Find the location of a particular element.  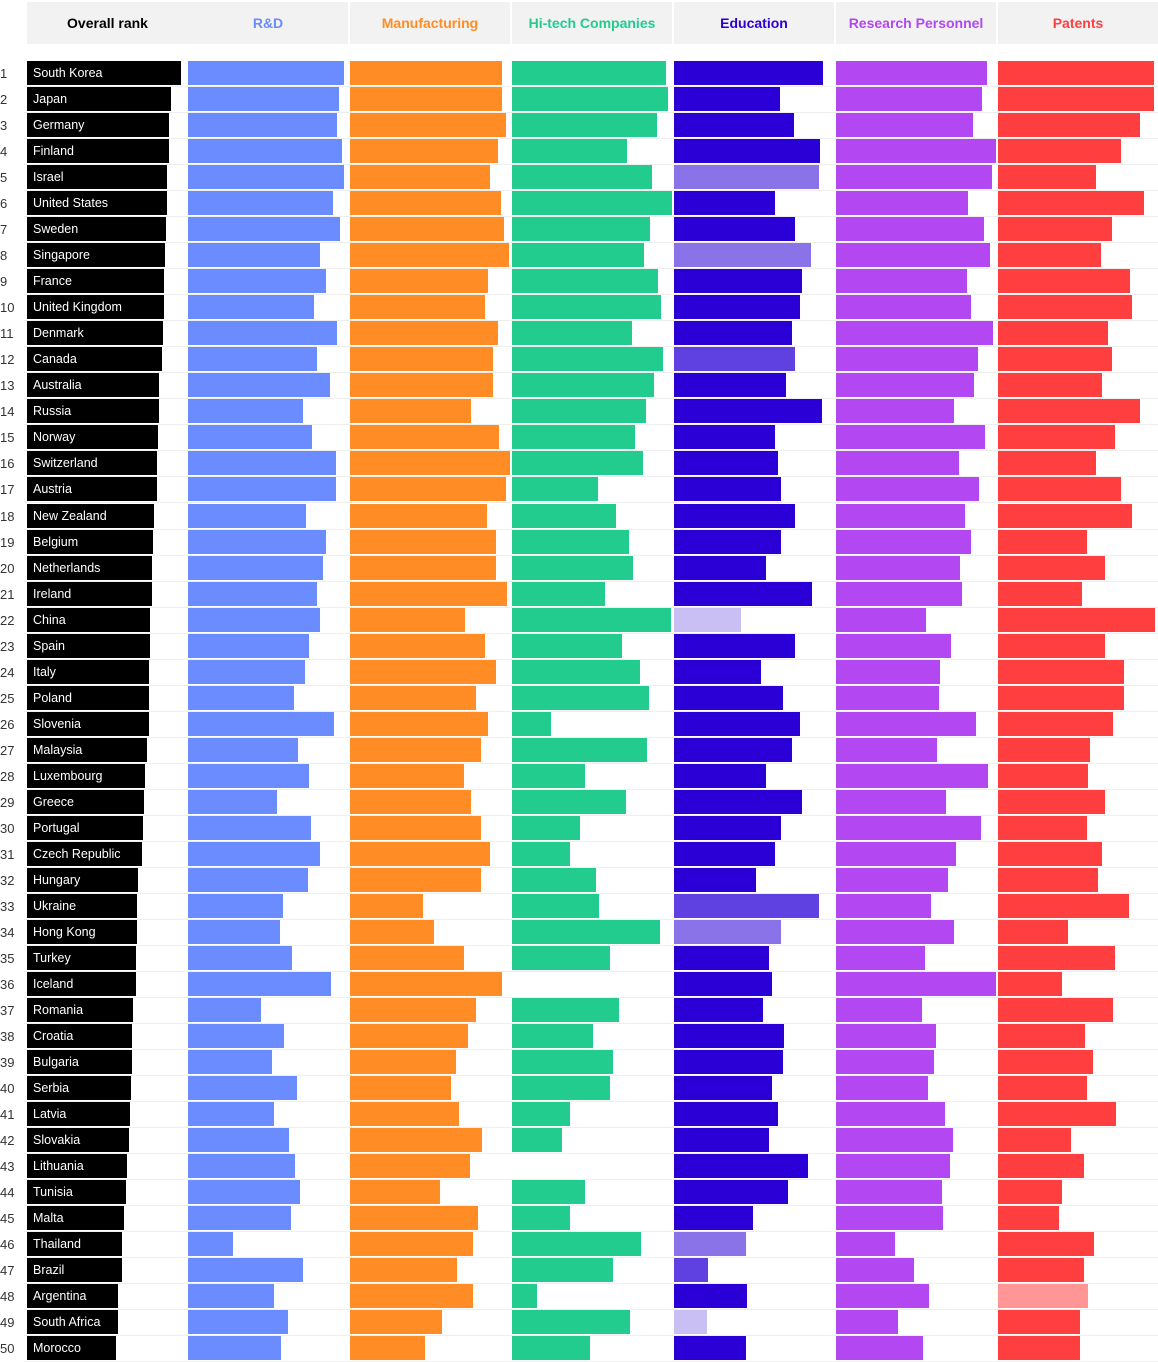

country-label: Ukraine is located at coordinates (55, 905).